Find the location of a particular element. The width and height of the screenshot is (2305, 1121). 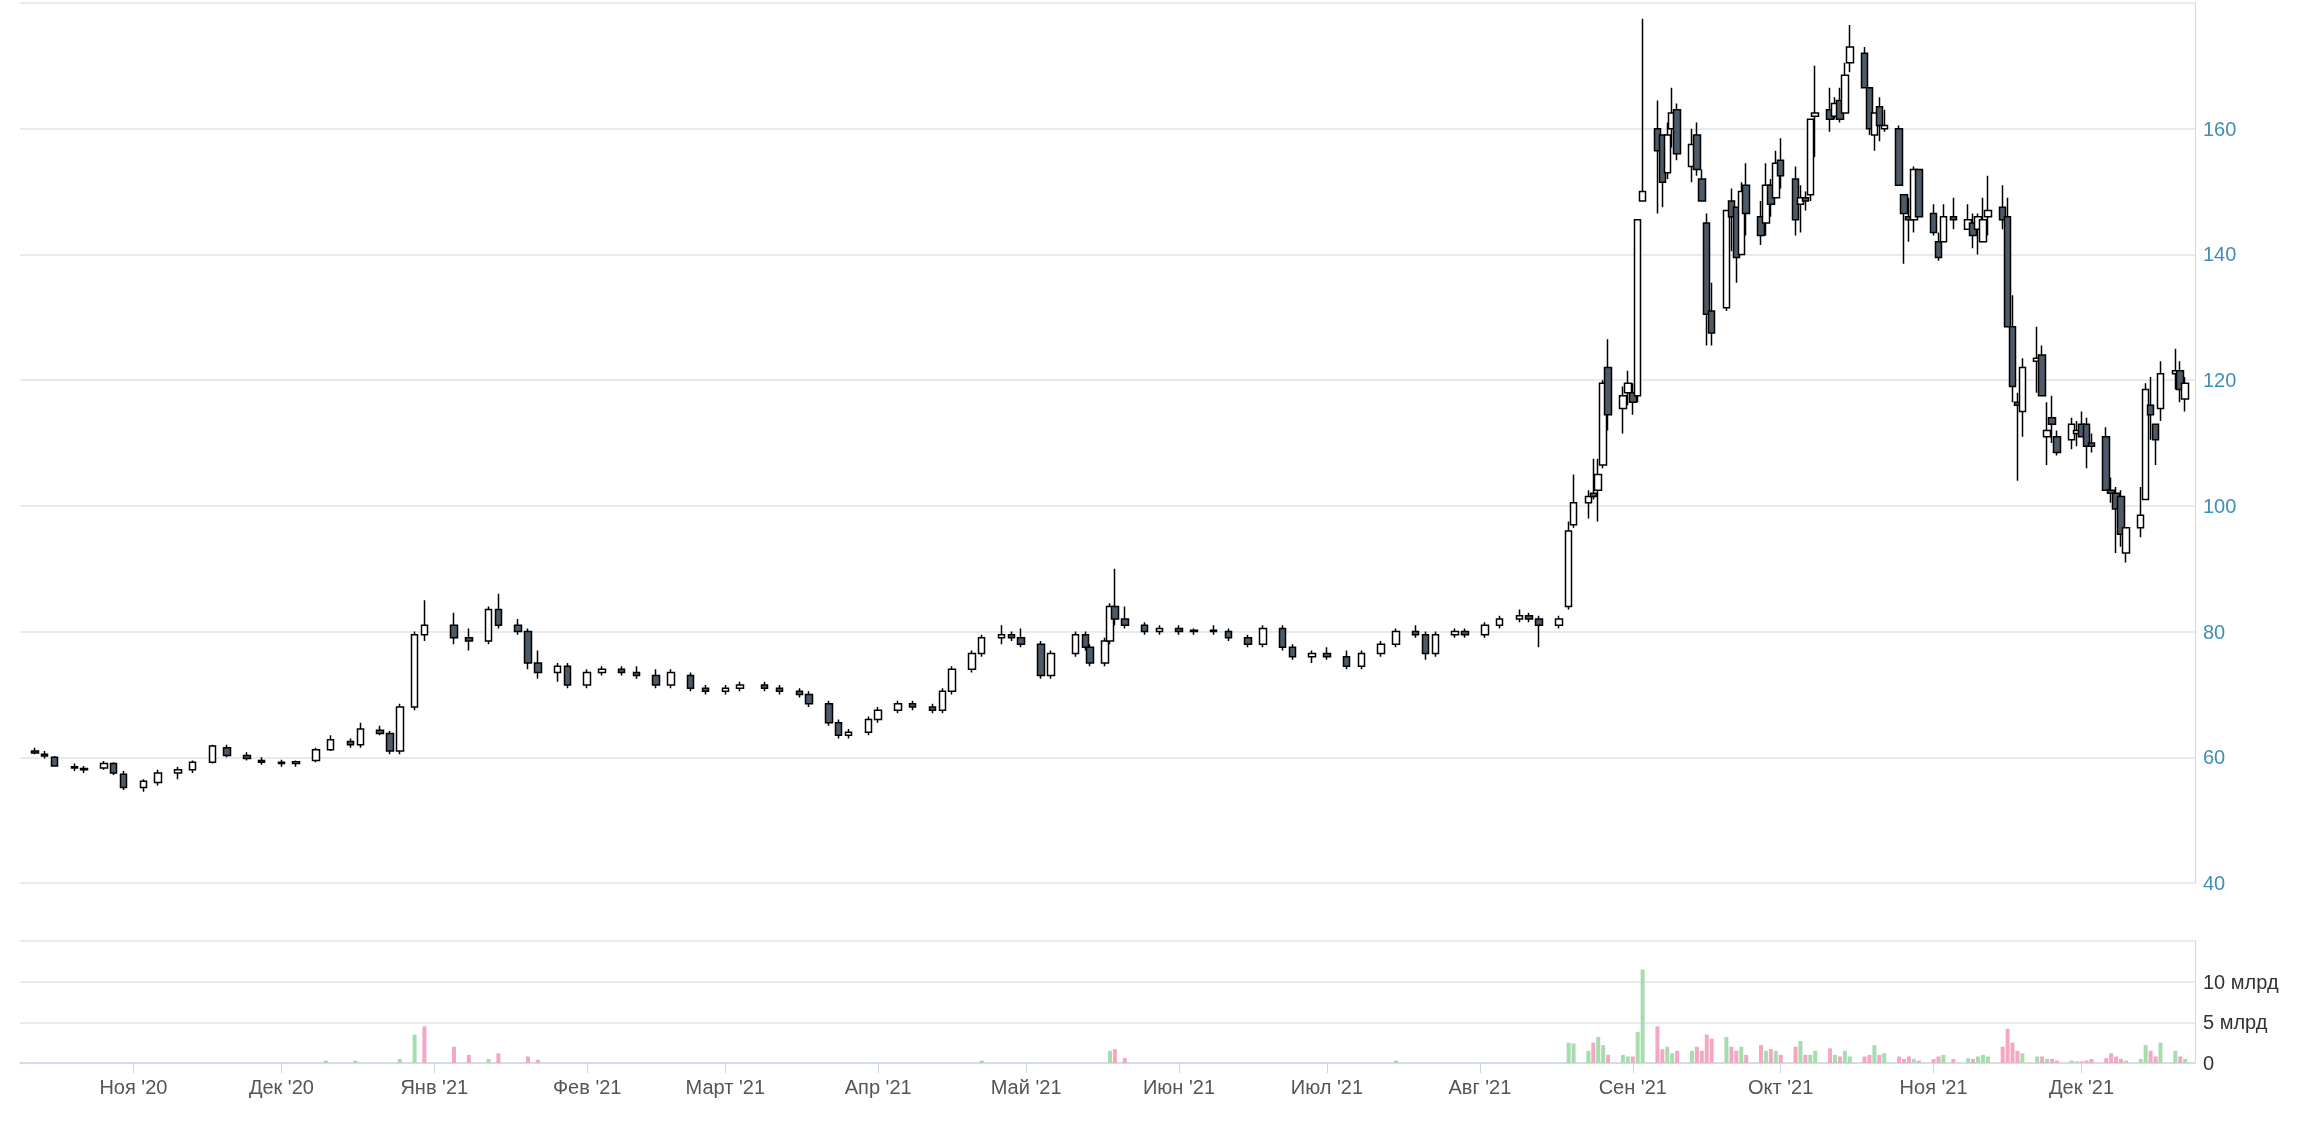

y-tick-label: 10 млрд is located at coordinates (2241, 981).